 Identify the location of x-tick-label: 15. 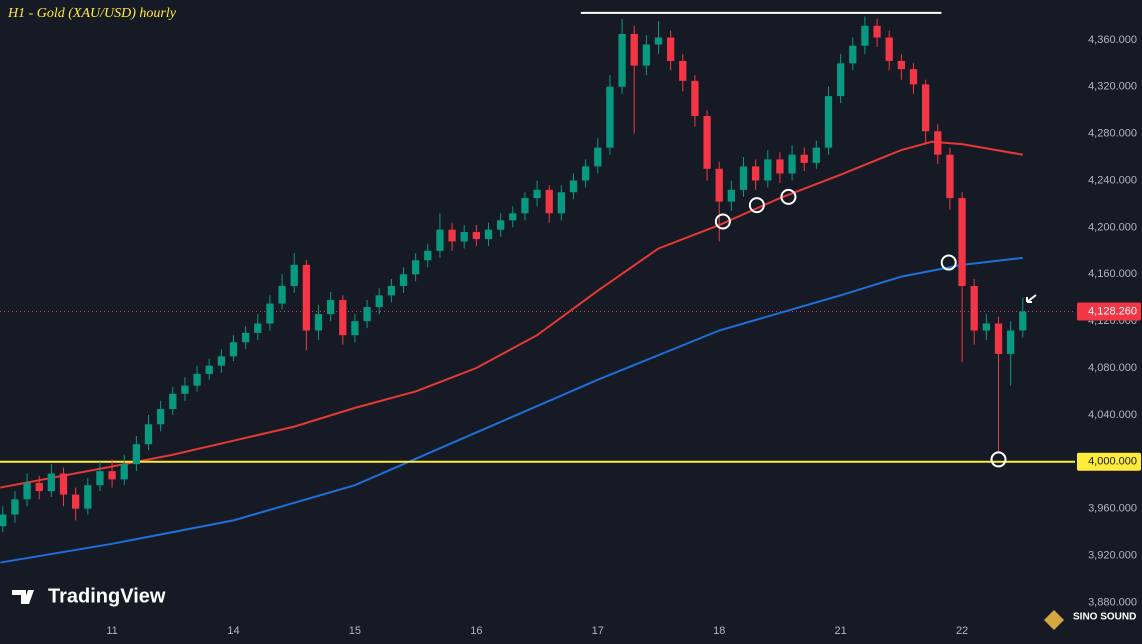
(355, 631).